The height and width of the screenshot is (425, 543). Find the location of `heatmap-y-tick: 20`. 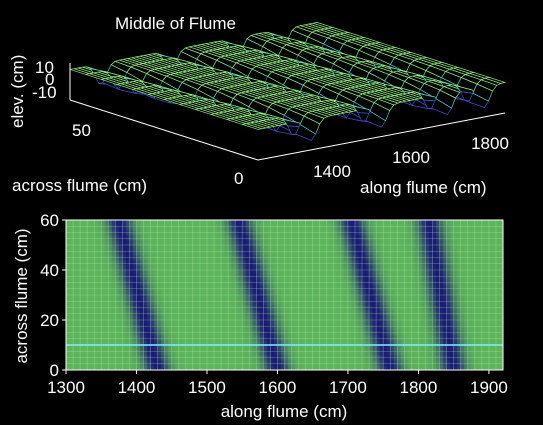

heatmap-y-tick: 20 is located at coordinates (49, 320).